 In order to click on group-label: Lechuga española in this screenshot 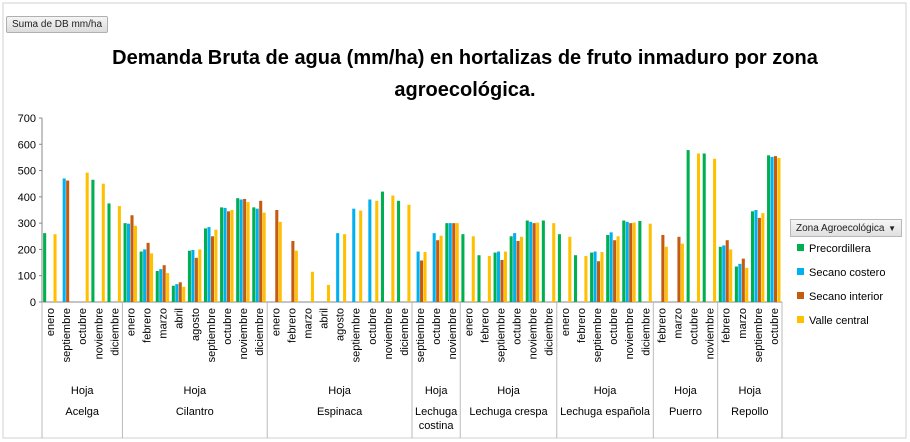, I will do `click(605, 412)`.